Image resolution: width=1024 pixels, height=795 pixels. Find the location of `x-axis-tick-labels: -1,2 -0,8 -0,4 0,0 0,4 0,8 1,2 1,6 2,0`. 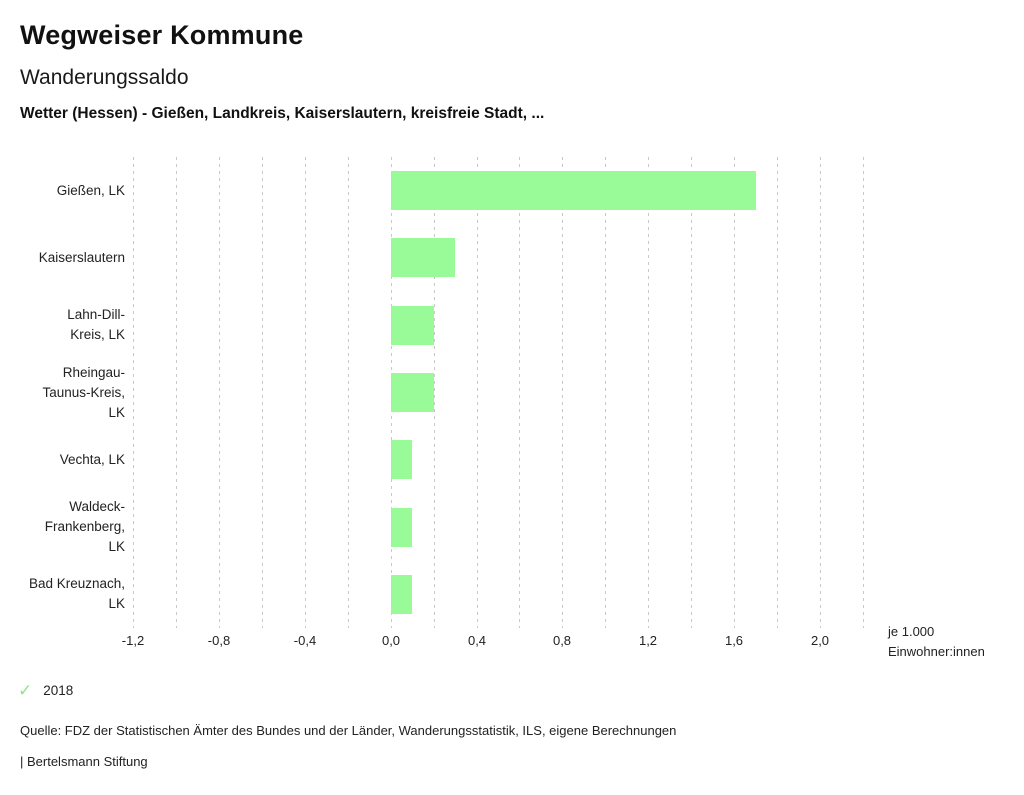

x-axis-tick-labels: -1,2 -0,8 -0,4 0,0 0,4 0,8 1,2 1,6 2,0 is located at coordinates (512, 643).